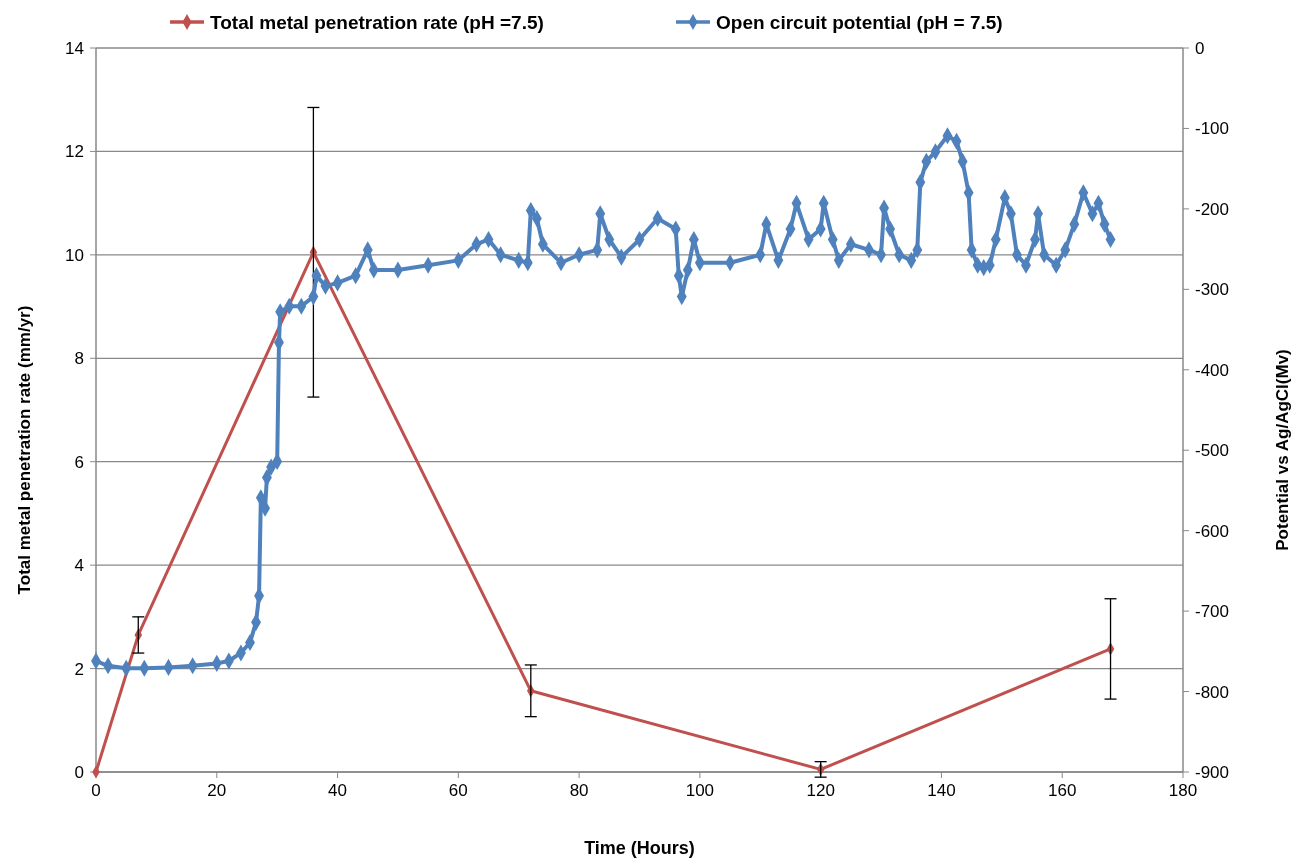 This screenshot has width=1308, height=858. Describe the element at coordinates (639, 848) in the screenshot. I see `x-axis-title: Time (Hours)` at that location.